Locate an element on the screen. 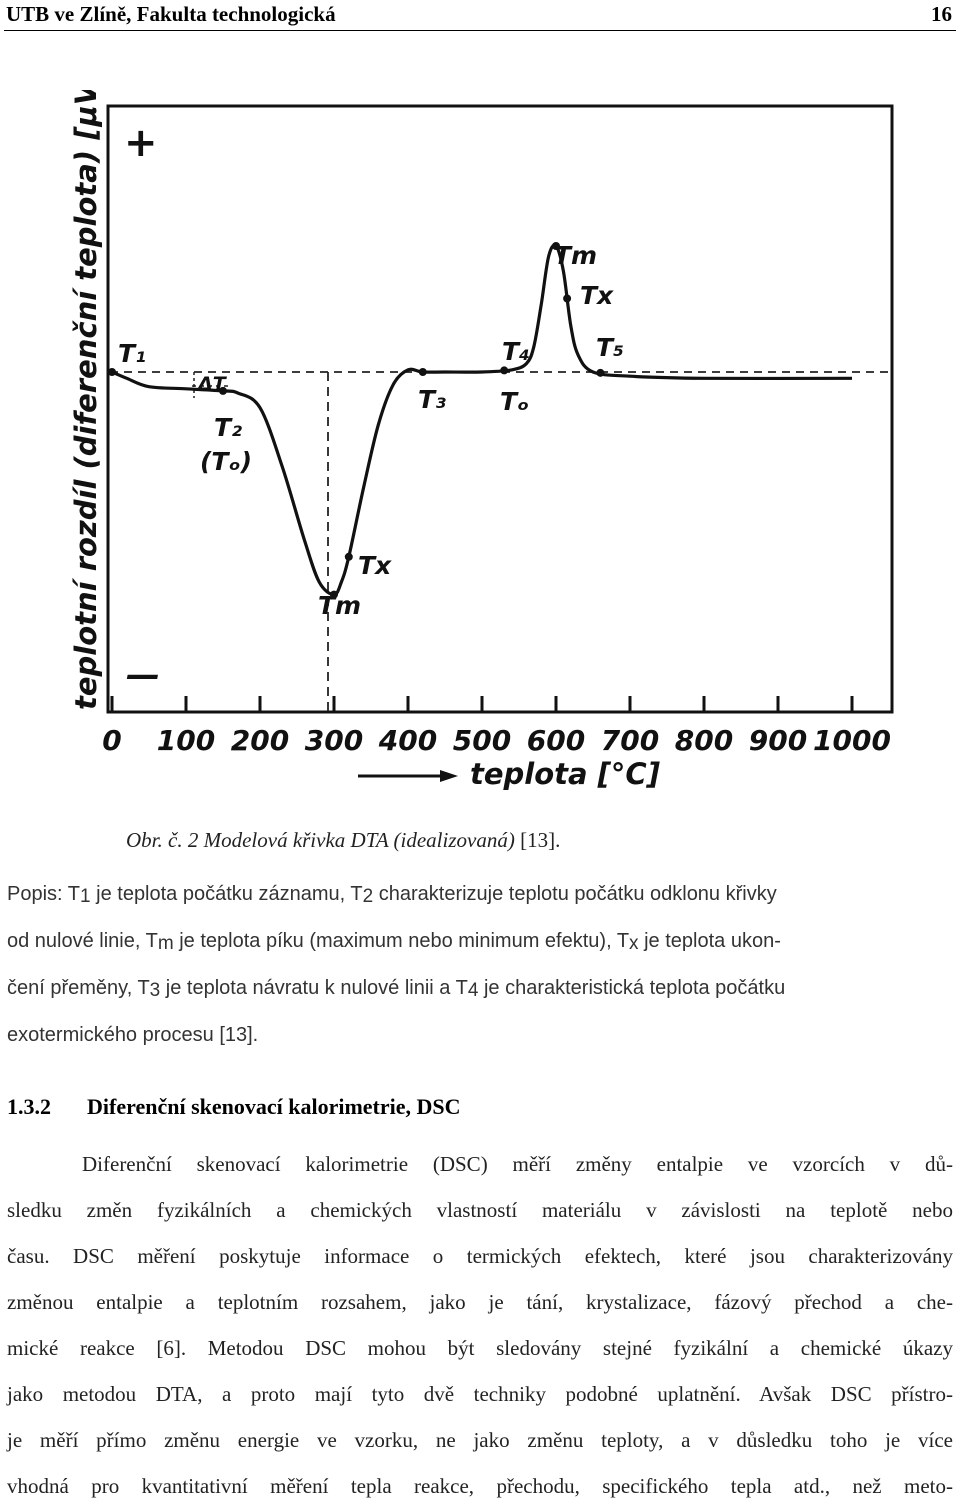 The height and width of the screenshot is (1510, 960). label-t2: T₂ is located at coordinates (228, 427).